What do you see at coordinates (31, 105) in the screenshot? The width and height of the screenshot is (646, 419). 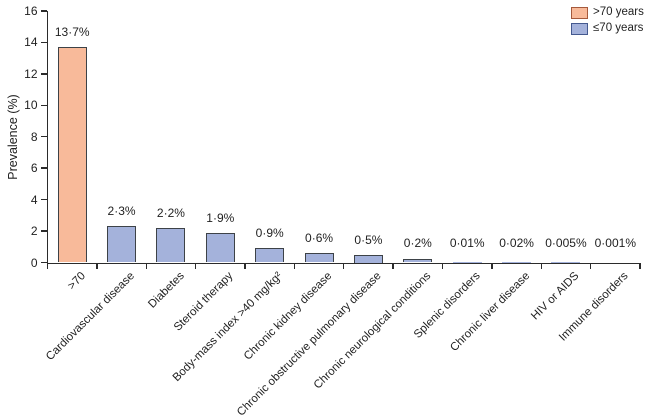 I see `y-tick-label: 10` at bounding box center [31, 105].